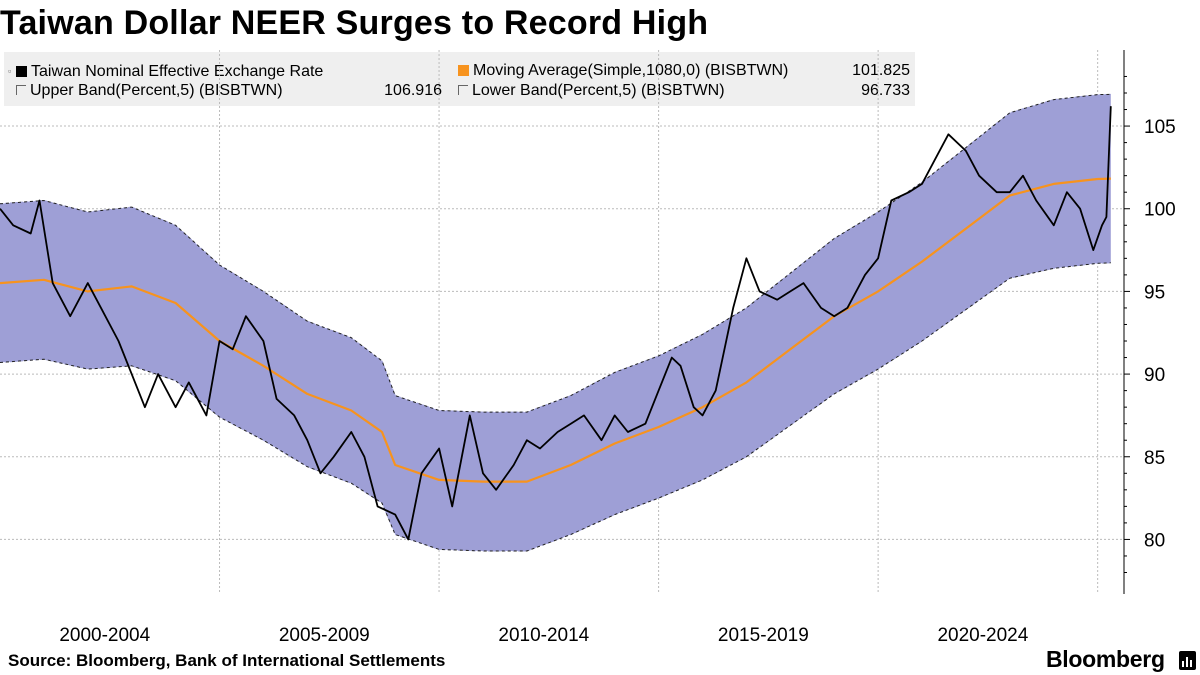  Describe the element at coordinates (156, 90) in the screenshot. I see `legend-label: Upper Band(Percent,5) (BISBTWN)` at that location.